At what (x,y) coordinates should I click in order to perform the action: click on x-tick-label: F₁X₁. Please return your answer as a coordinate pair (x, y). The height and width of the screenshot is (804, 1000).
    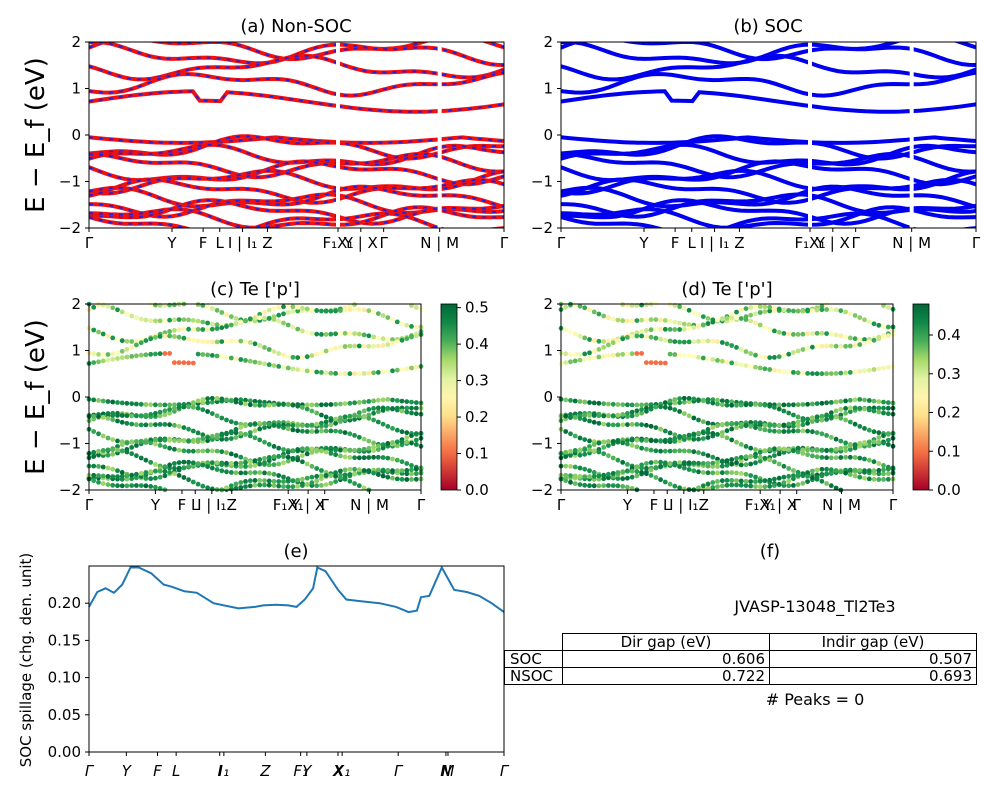
    Looking at the image, I should click on (760, 505).